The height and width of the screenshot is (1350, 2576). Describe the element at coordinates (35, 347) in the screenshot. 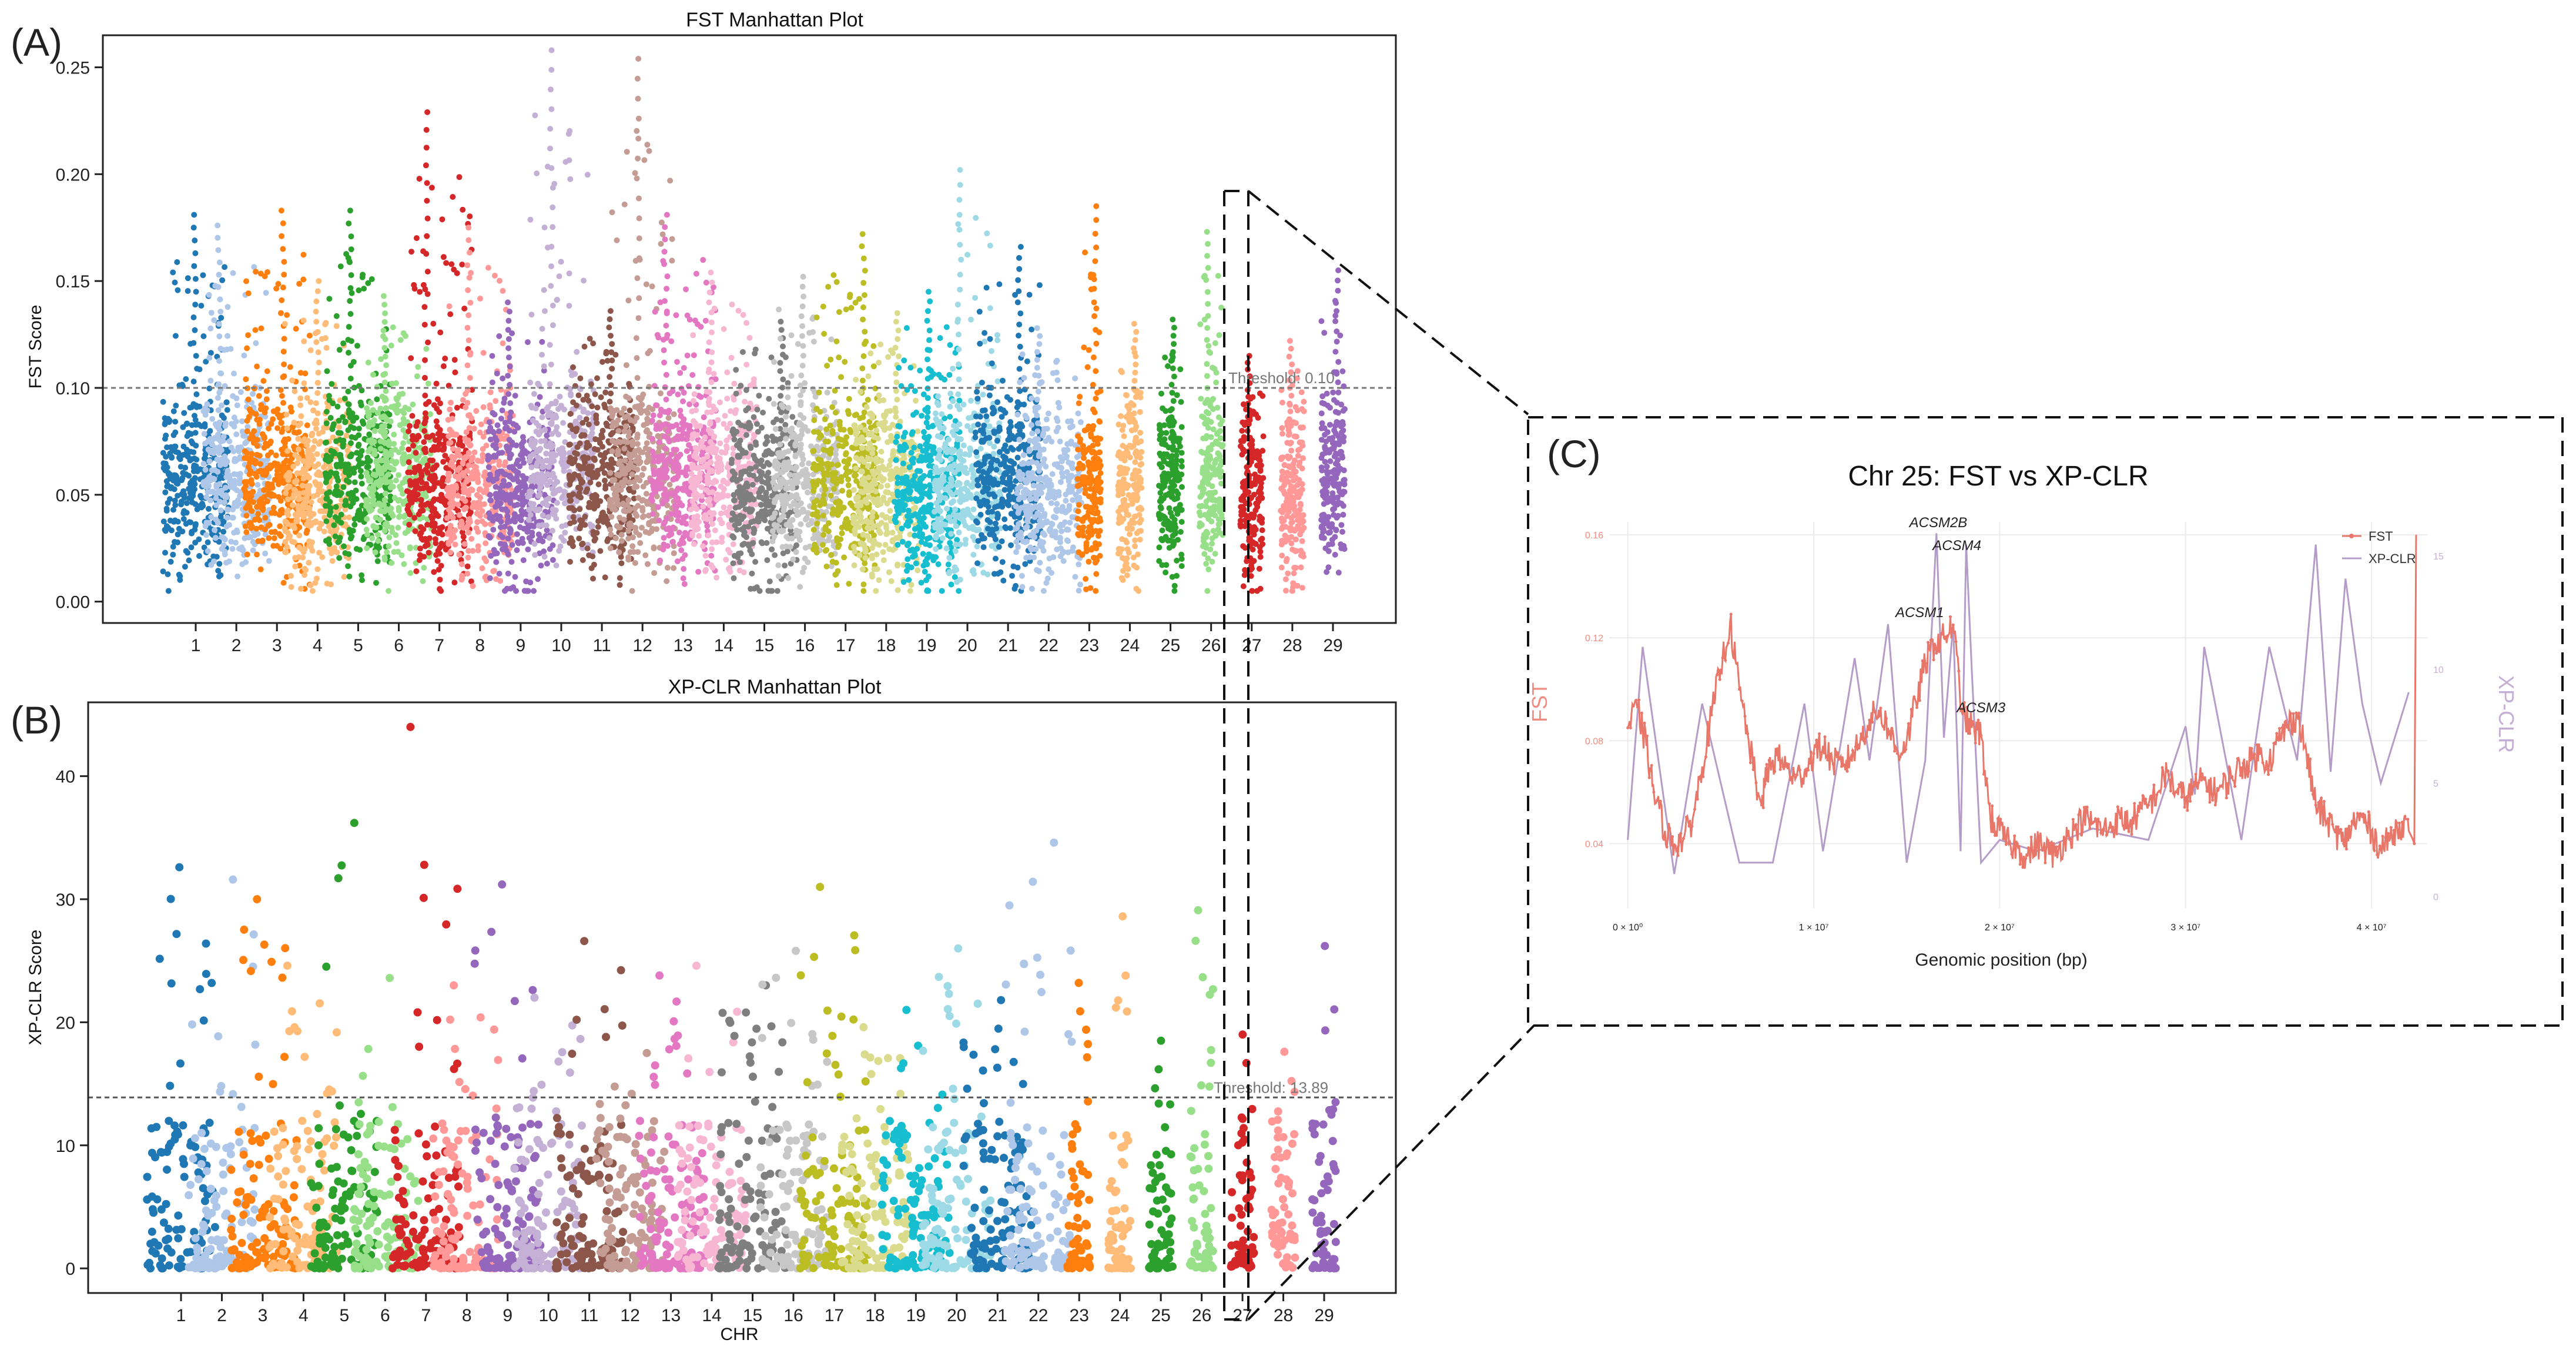

I see `fst-ylabel: FST Score` at that location.